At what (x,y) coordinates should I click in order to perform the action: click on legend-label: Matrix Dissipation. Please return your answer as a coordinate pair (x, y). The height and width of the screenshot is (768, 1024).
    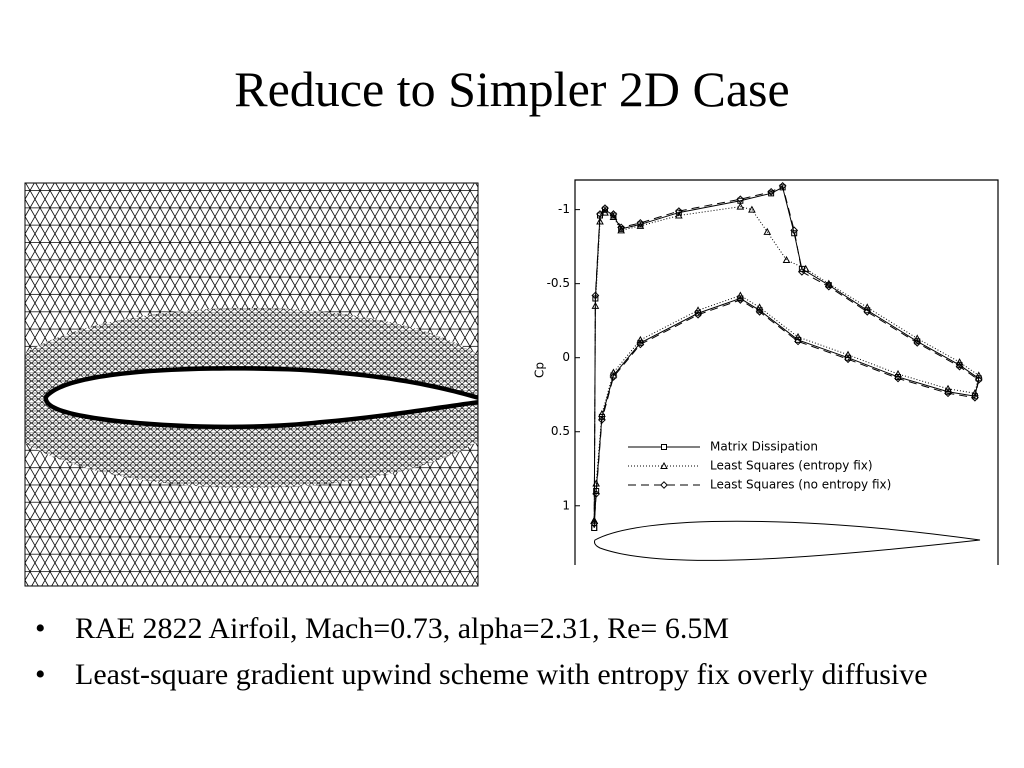
    Looking at the image, I should click on (764, 447).